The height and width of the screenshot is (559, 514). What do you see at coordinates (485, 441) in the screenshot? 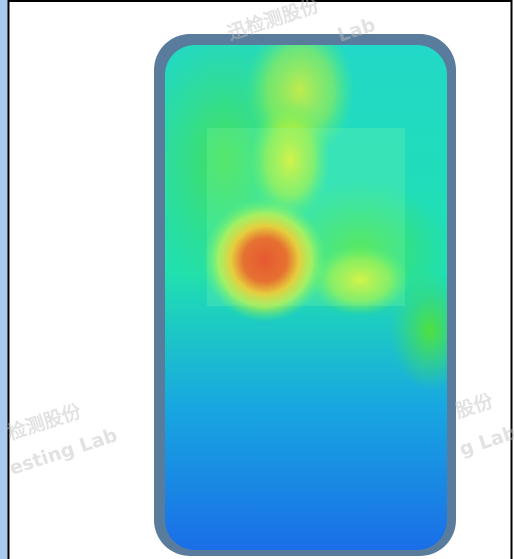
I see `watermark: g Lab` at bounding box center [485, 441].